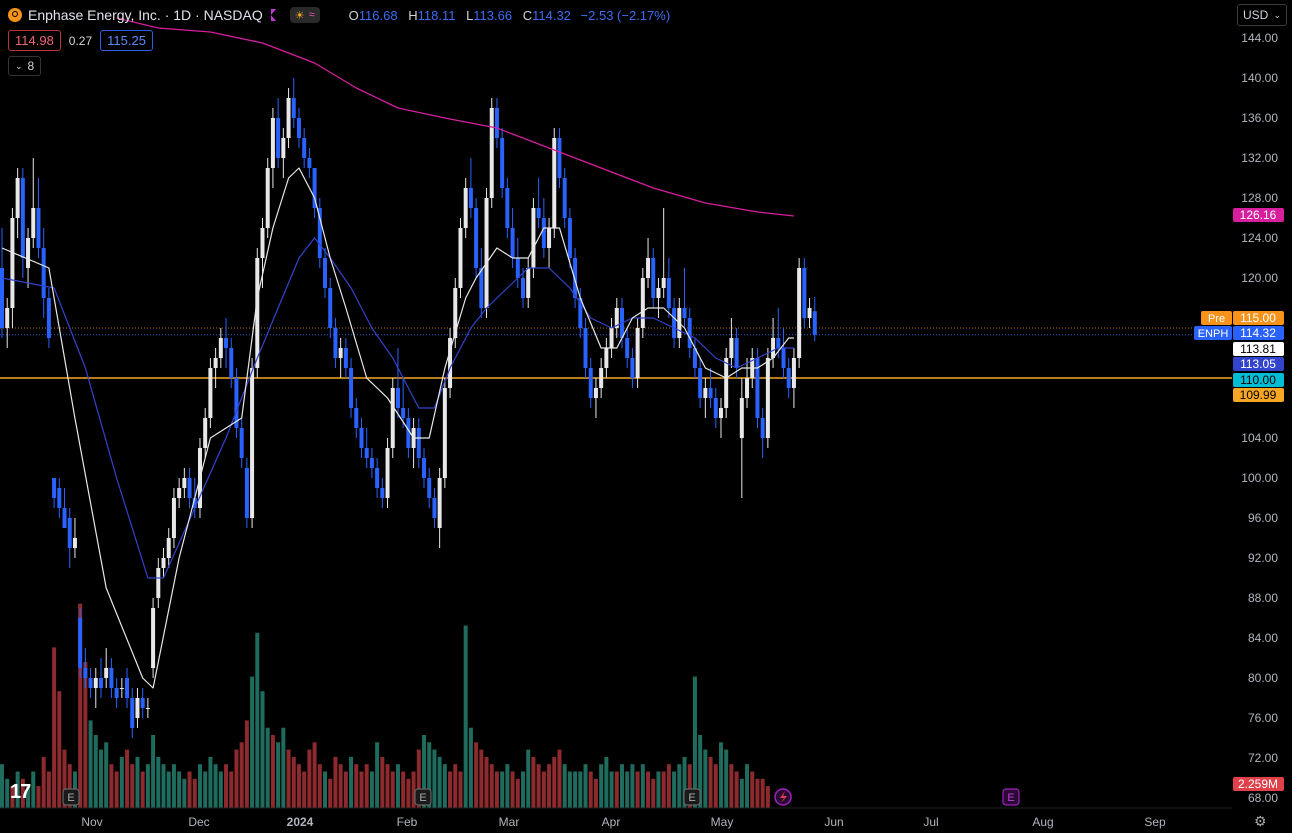 This screenshot has width=1292, height=833. What do you see at coordinates (1011, 797) in the screenshot?
I see `earnings-marker` at bounding box center [1011, 797].